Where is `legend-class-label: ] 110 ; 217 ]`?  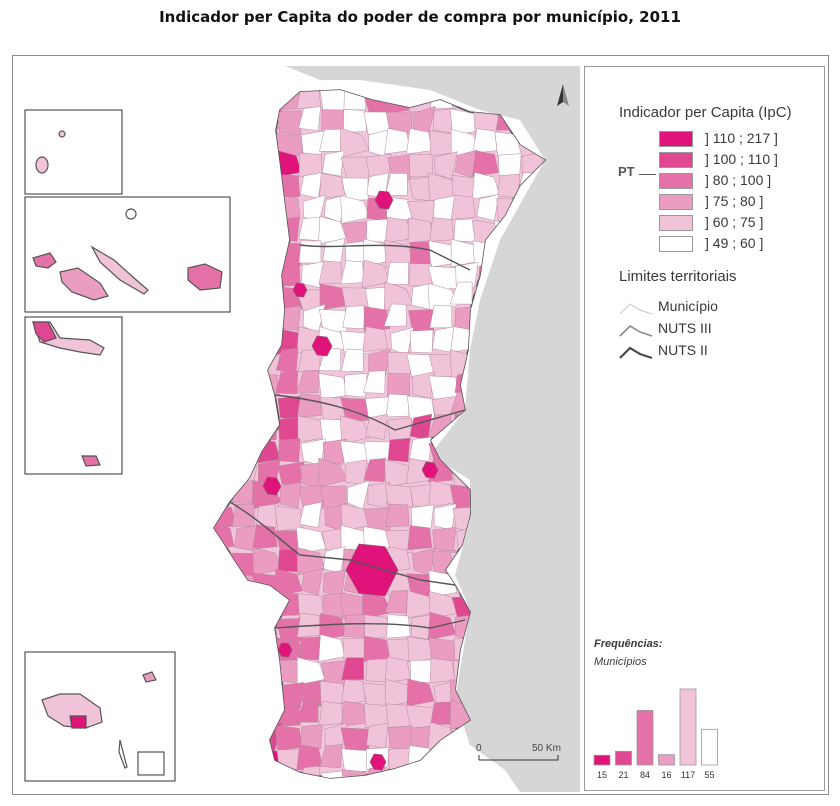
legend-class-label: ] 110 ; 217 ] is located at coordinates (741, 138).